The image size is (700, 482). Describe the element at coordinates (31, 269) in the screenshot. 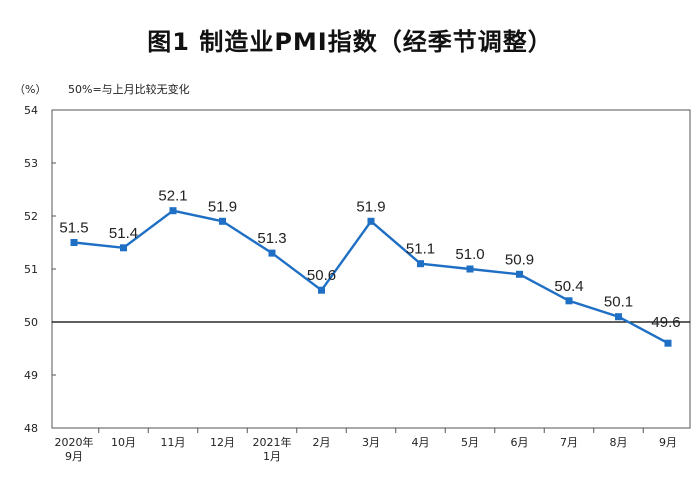

I see `y-tick-label: 51` at that location.